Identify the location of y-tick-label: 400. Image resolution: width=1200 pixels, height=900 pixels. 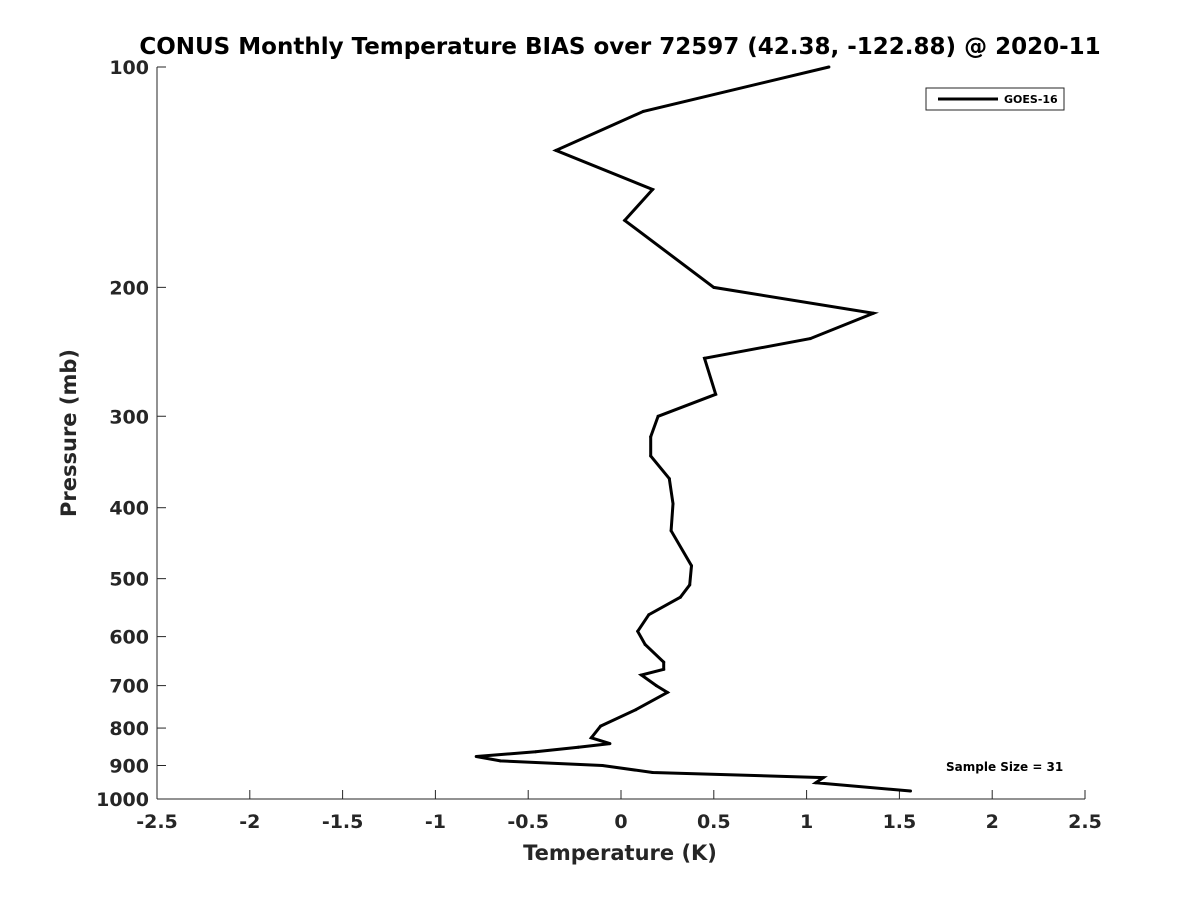
(129, 509).